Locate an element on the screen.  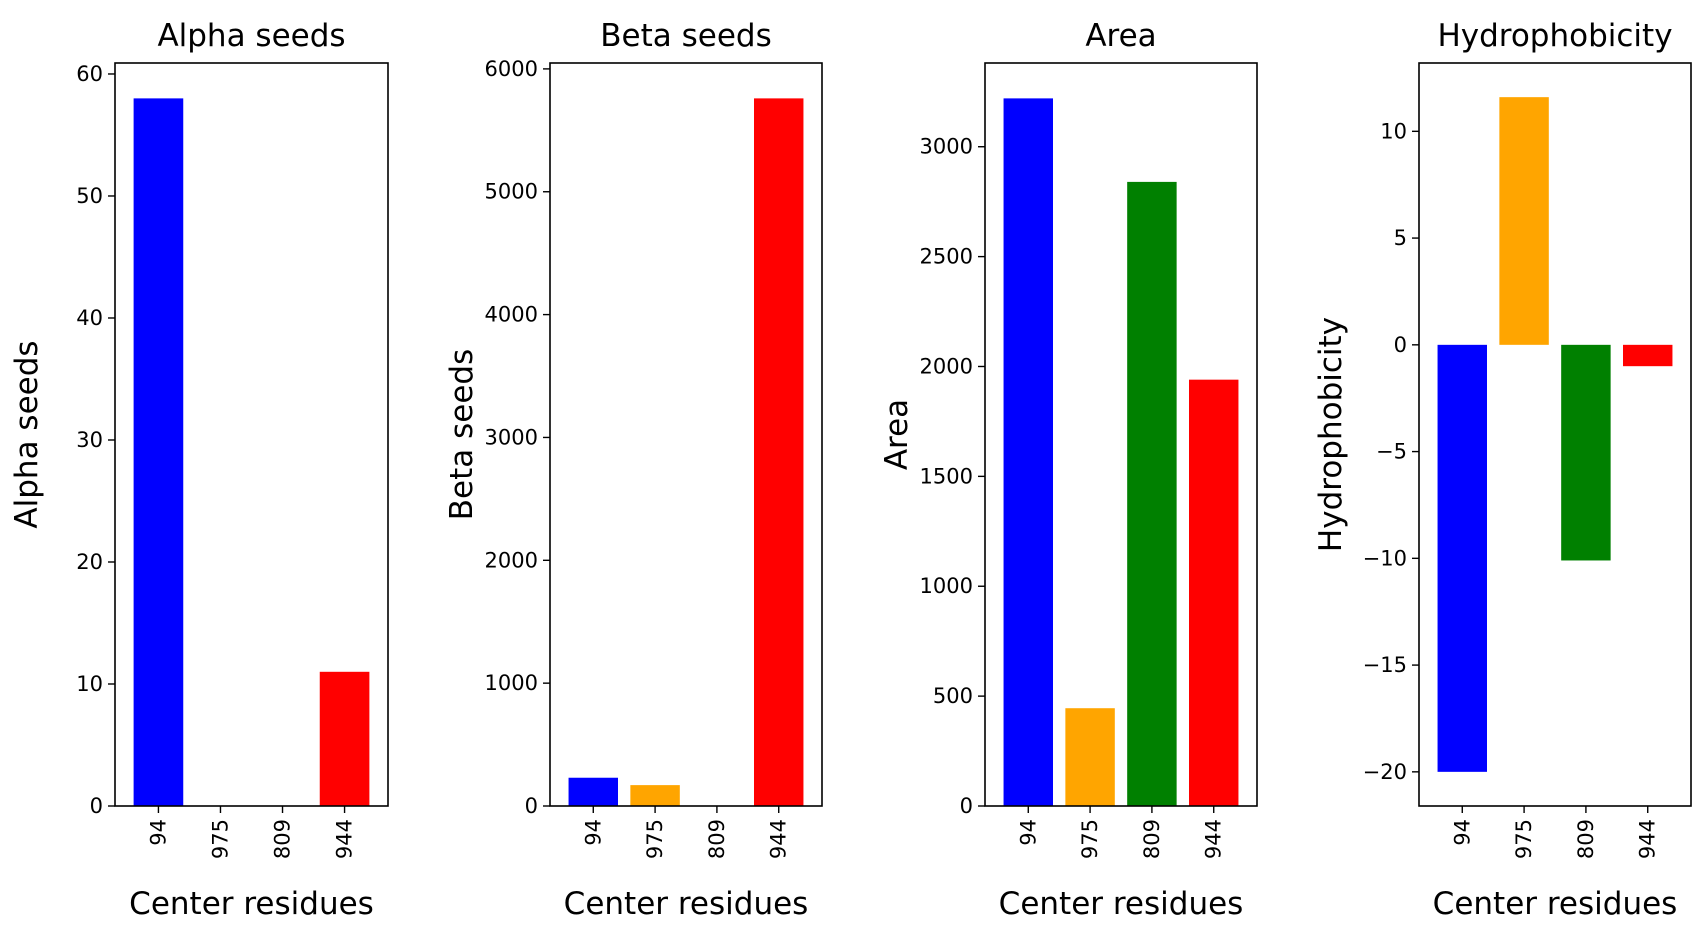
y-tick-label: 2500 is located at coordinates (946, 257).